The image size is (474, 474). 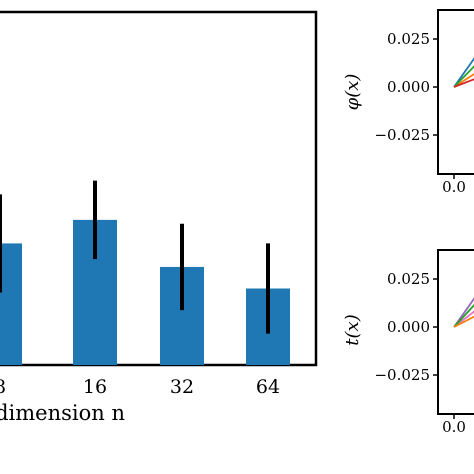 I want to click on phi-panel-frame, so click(x=455, y=92).